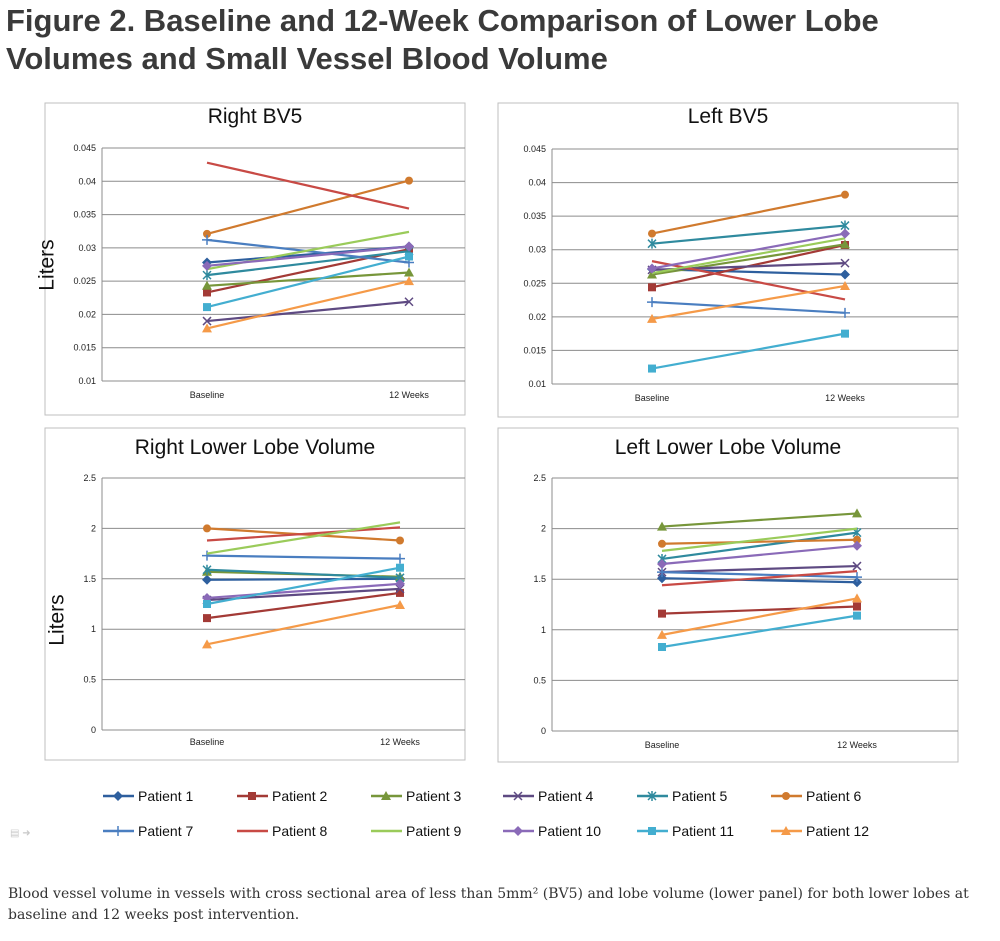 This screenshot has width=1000, height=941. I want to click on chart-title: Right BV5, so click(255, 116).